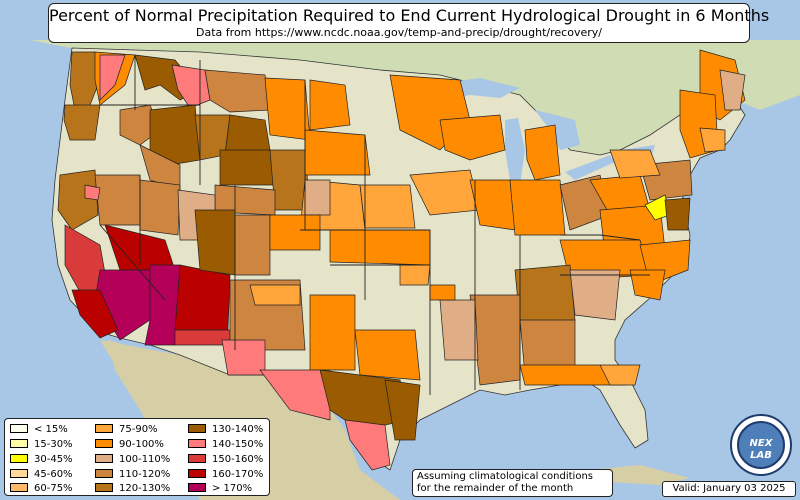 The width and height of the screenshot is (800, 500). What do you see at coordinates (145, 488) in the screenshot?
I see `legend-label: 120-130%` at bounding box center [145, 488].